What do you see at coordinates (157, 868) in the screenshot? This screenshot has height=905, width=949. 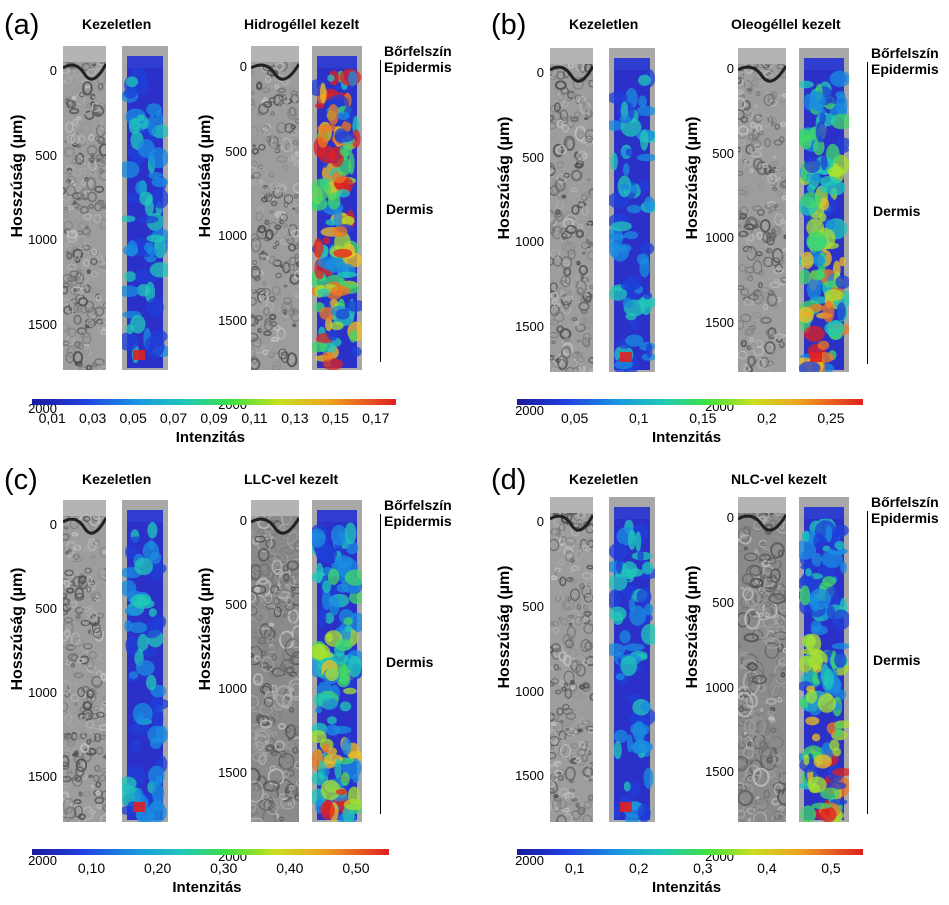 I see `colorbar-tick-label: 0,20` at bounding box center [157, 868].